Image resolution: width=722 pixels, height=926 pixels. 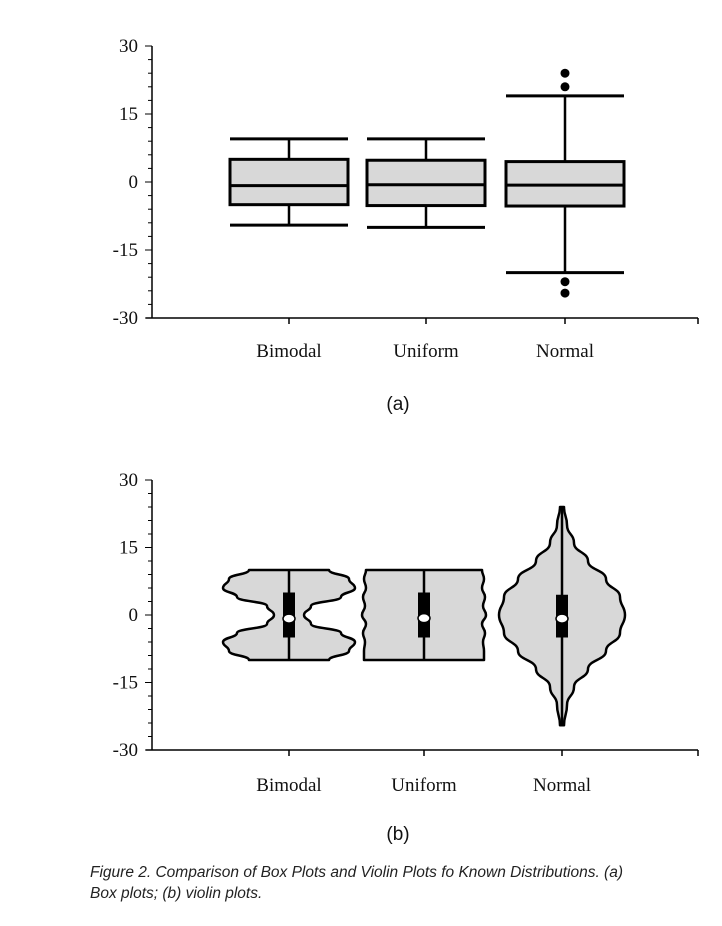 I want to click on panel-label: (a), so click(x=397, y=404).